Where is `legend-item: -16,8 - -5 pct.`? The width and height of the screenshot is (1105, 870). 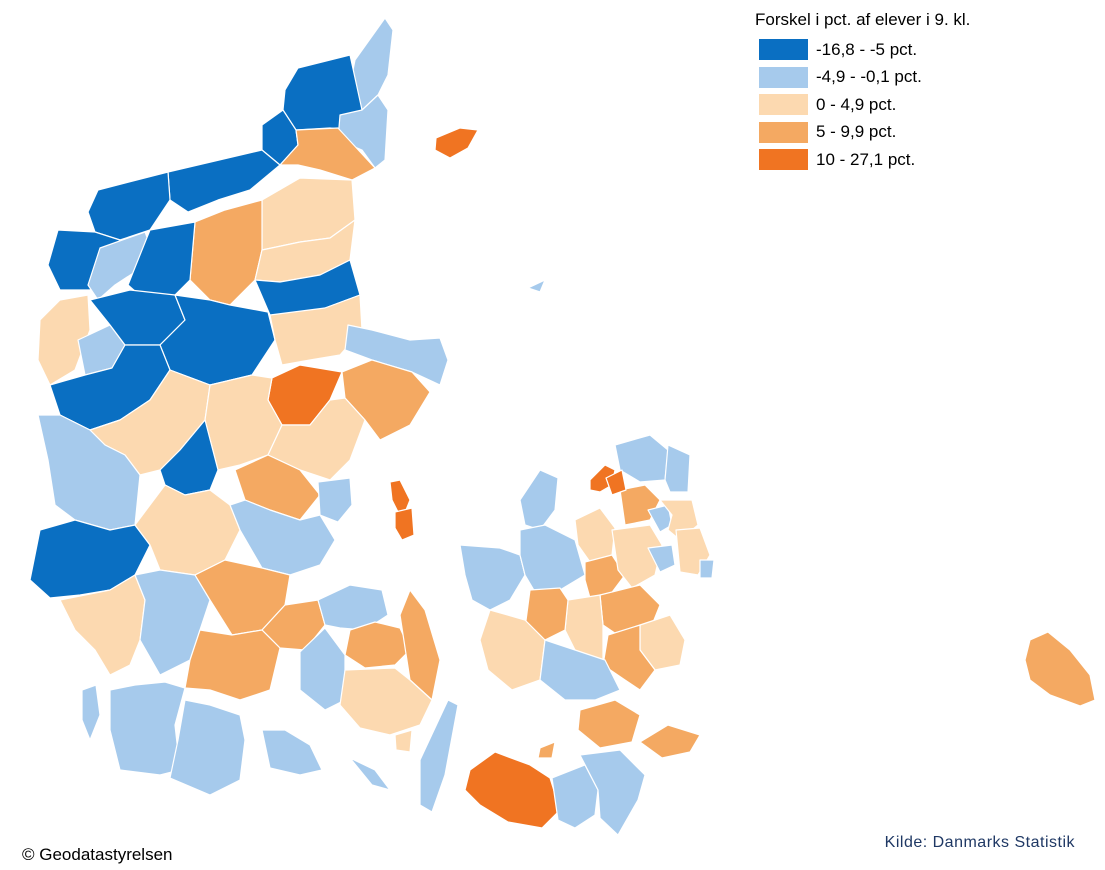 legend-item: -16,8 - -5 pct. is located at coordinates (862, 50).